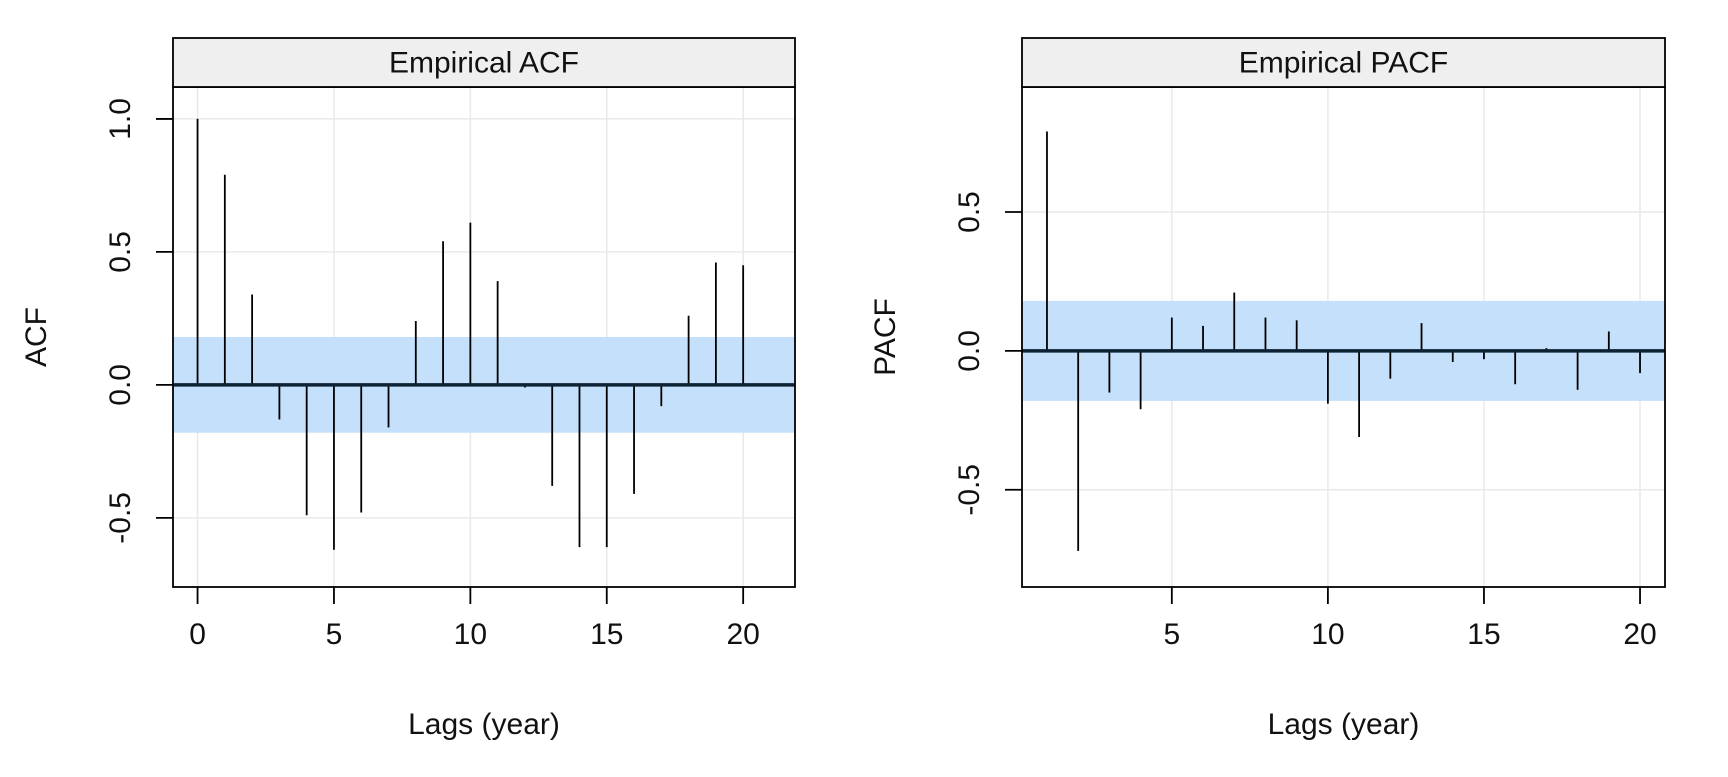 The image size is (1728, 777). Describe the element at coordinates (606, 634) in the screenshot. I see `acf-x-tick-label: 15` at that location.